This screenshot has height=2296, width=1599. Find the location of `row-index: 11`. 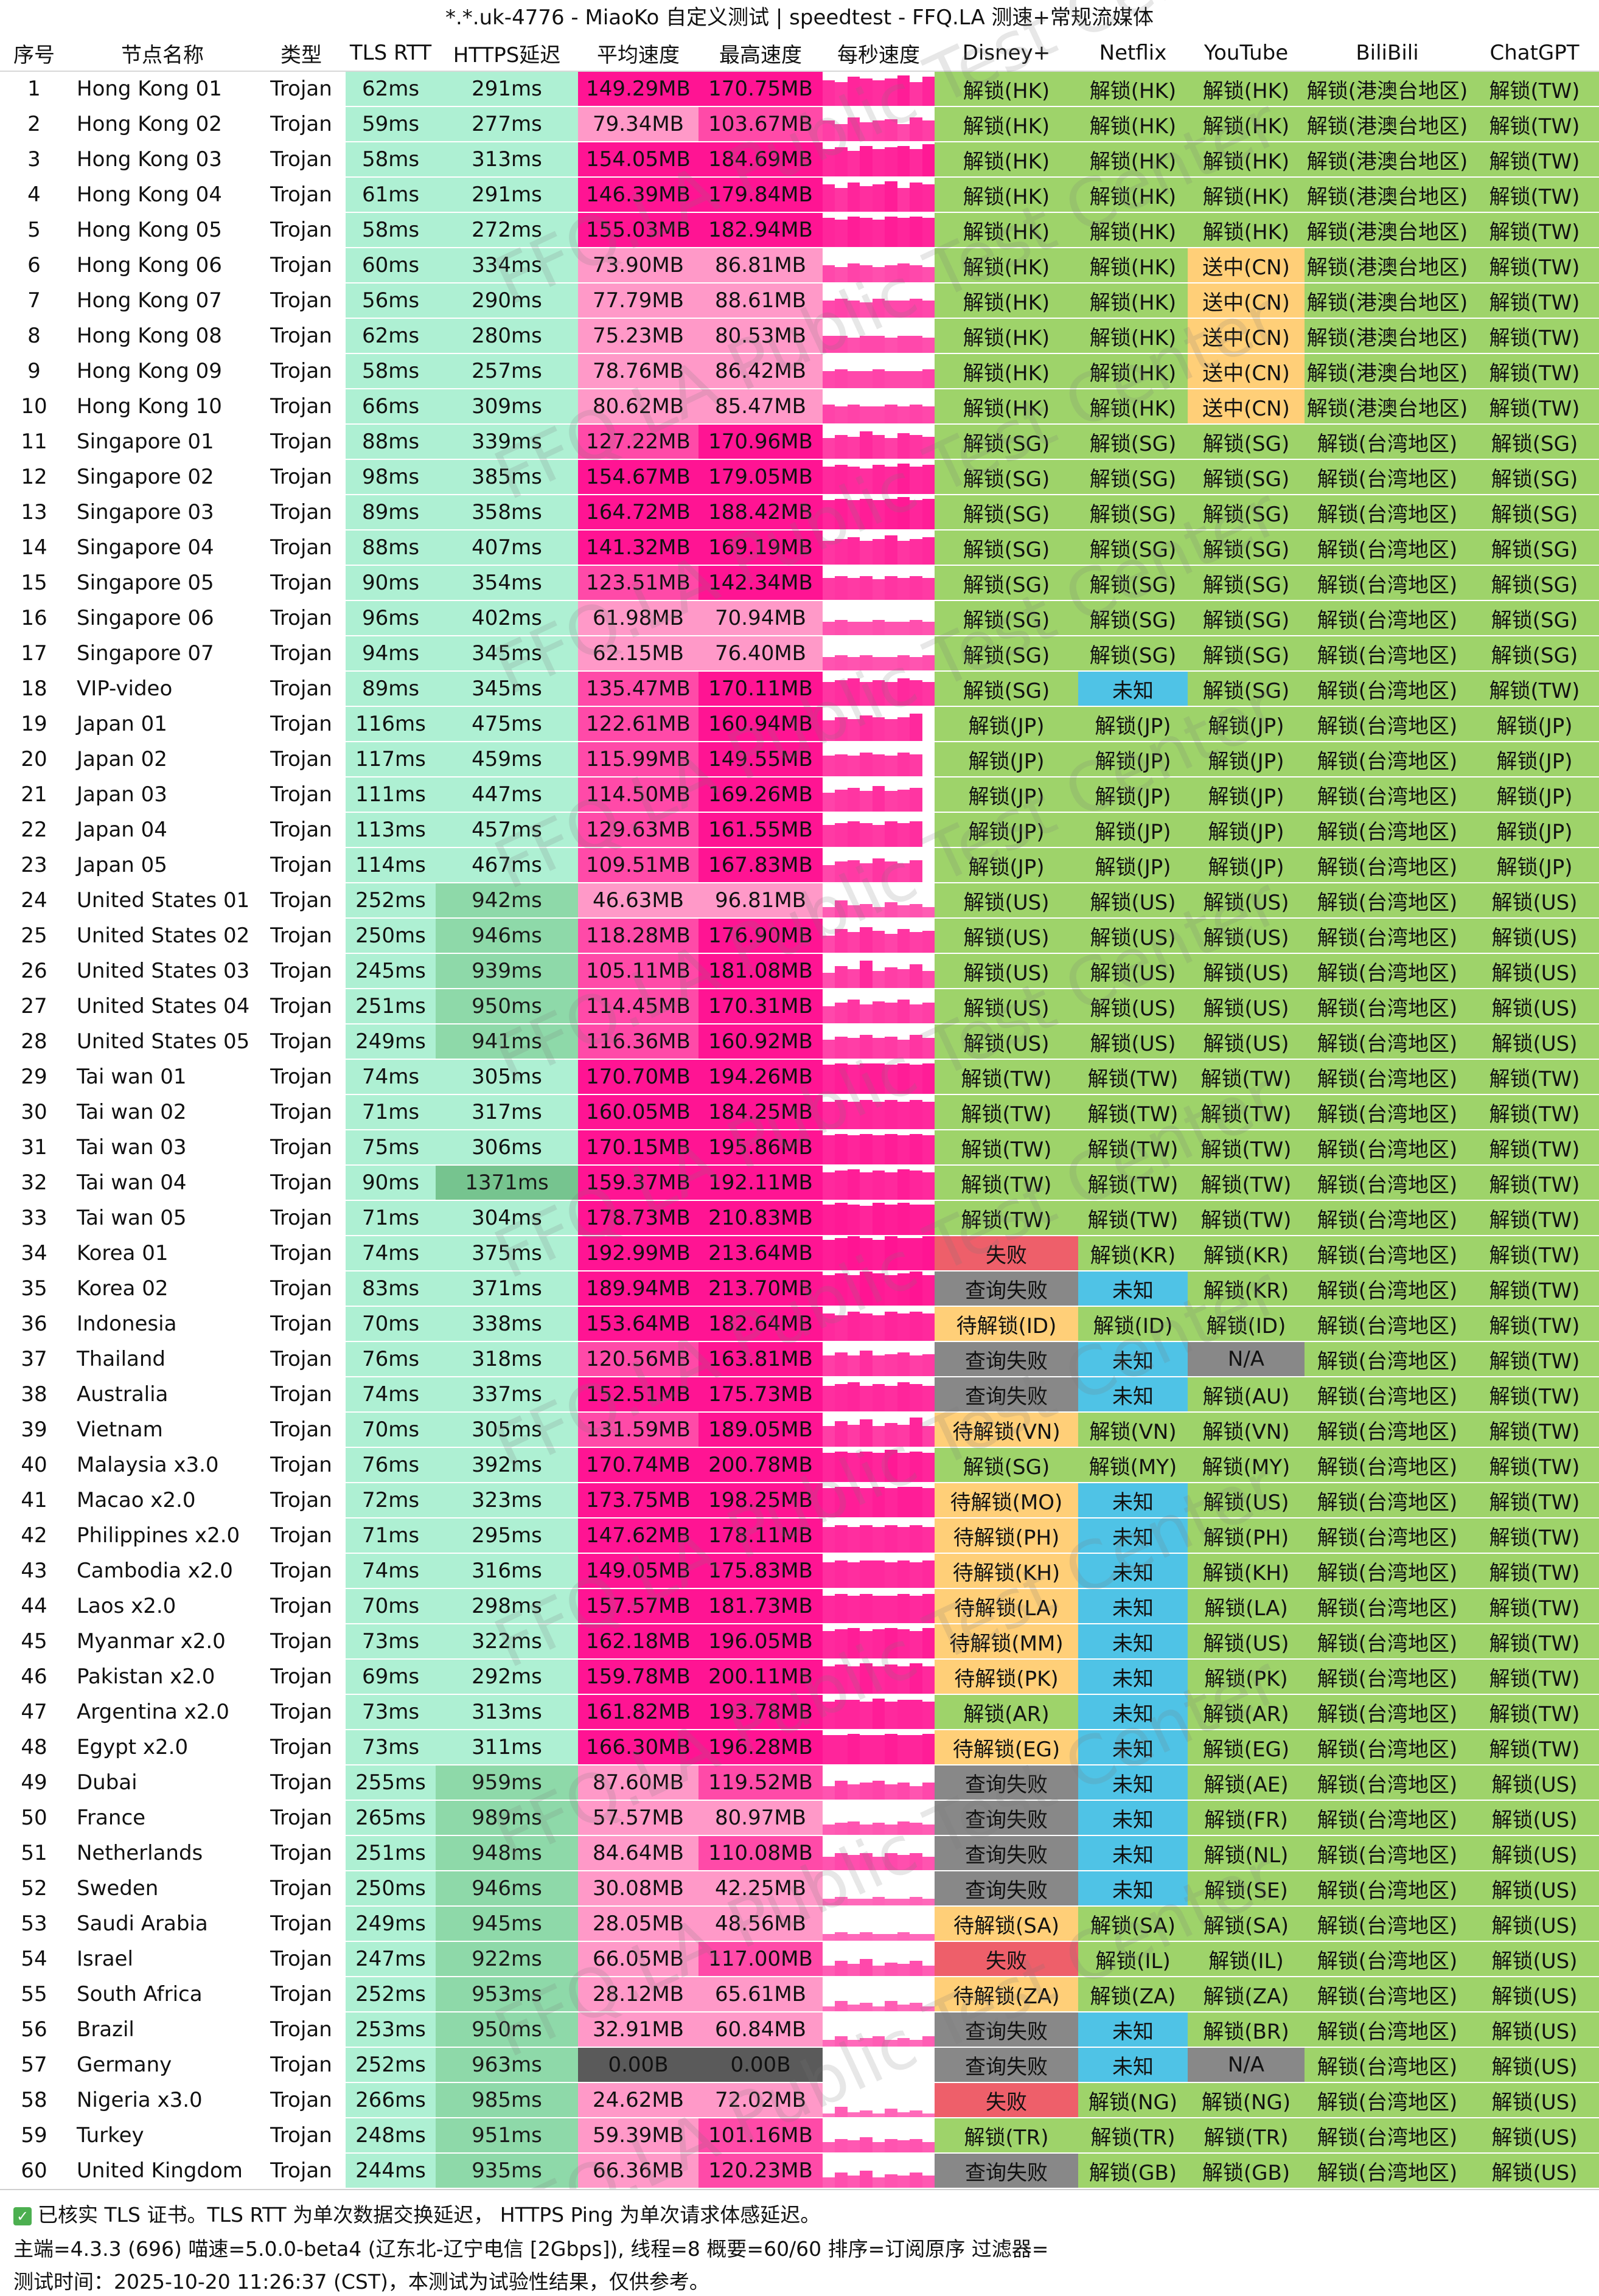

row-index: 11 is located at coordinates (34, 442).